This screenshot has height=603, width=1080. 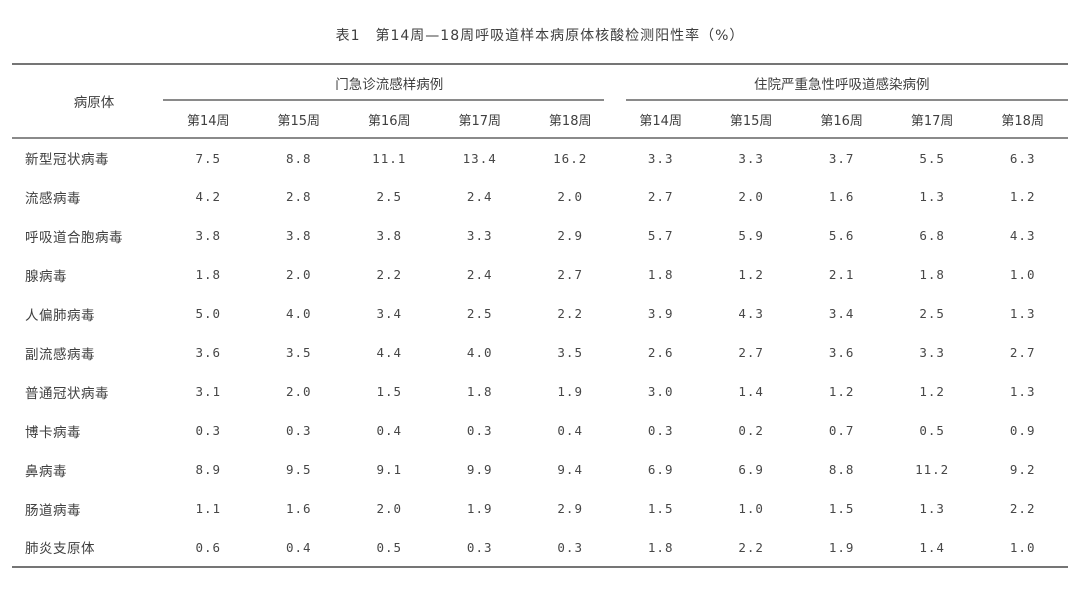 I want to click on table-row: 人偏肺病毒 5.0 4.0 3.4 2.5 2.2 3.9 4.3 3.4 2.5 1.3, so click(x=540, y=313).